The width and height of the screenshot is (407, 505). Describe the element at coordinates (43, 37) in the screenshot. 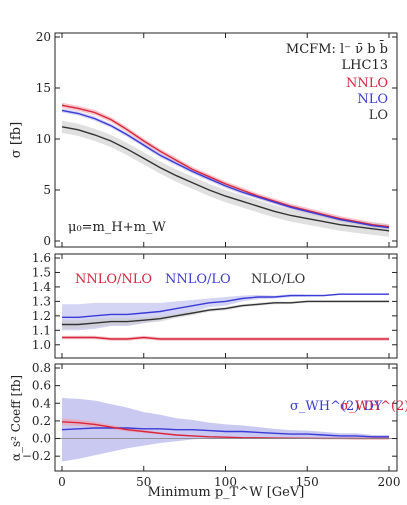

I see `y-tick-label-p1: 20` at that location.